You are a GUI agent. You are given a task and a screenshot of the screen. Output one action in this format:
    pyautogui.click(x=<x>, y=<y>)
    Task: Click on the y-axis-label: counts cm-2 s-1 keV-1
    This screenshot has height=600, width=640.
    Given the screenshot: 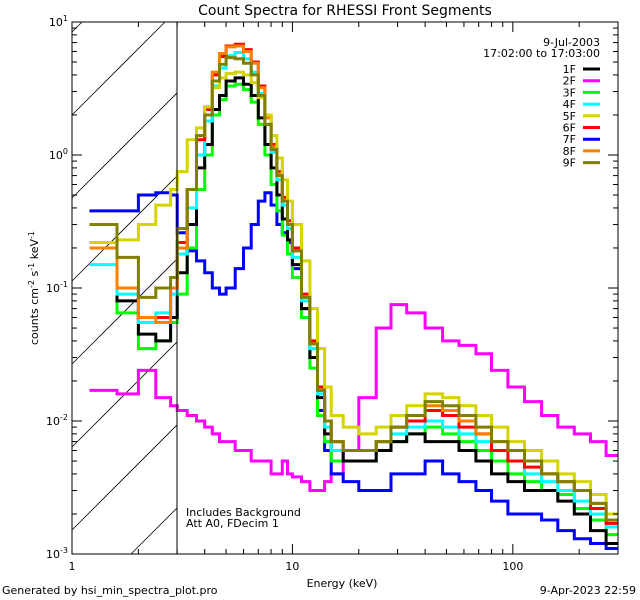 What is the action you would take?
    pyautogui.click(x=34, y=288)
    